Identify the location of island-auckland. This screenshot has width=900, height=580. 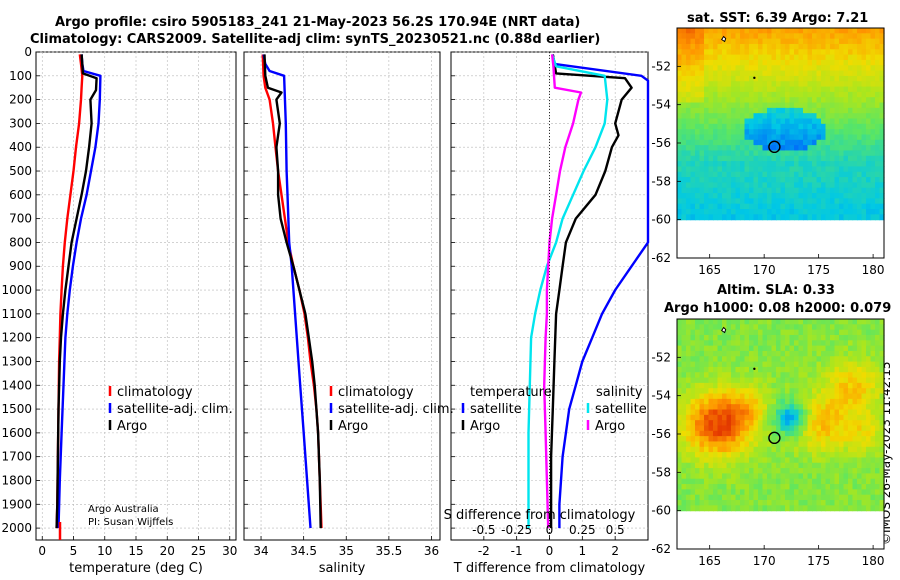
(723, 330).